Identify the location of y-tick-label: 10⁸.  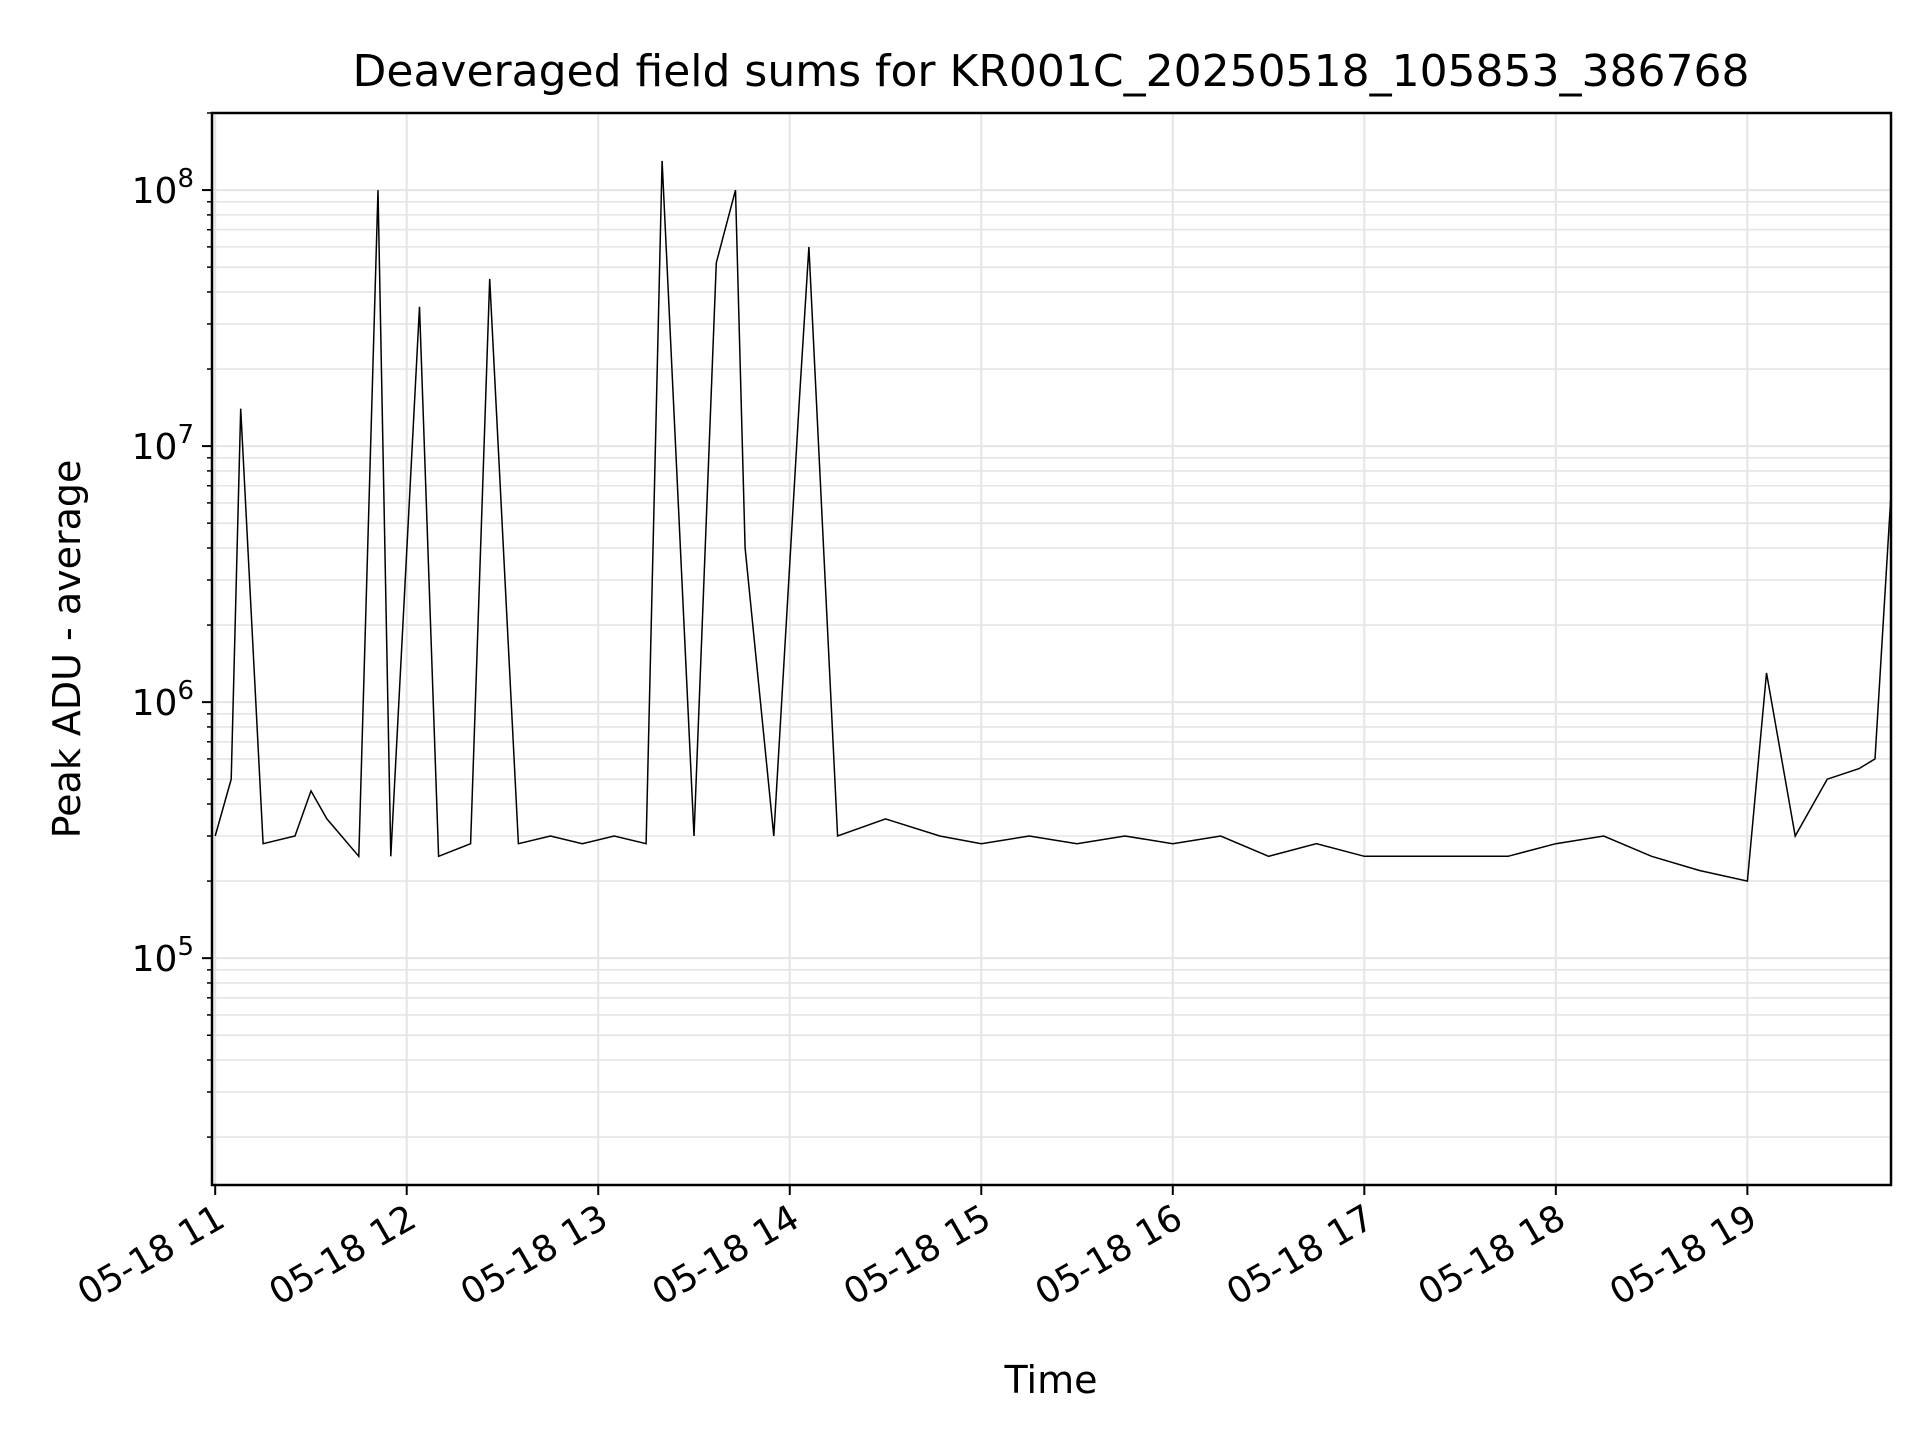
(163, 188).